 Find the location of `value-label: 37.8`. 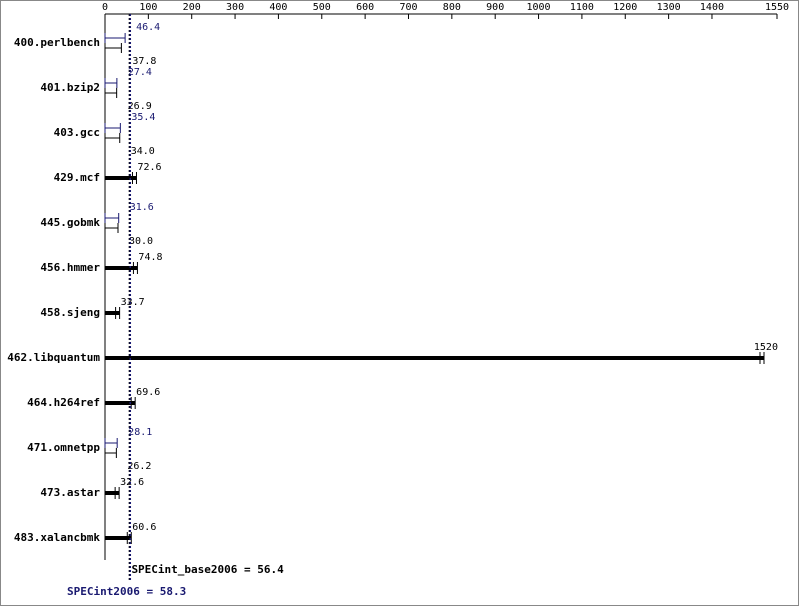

value-label: 37.8 is located at coordinates (144, 61).